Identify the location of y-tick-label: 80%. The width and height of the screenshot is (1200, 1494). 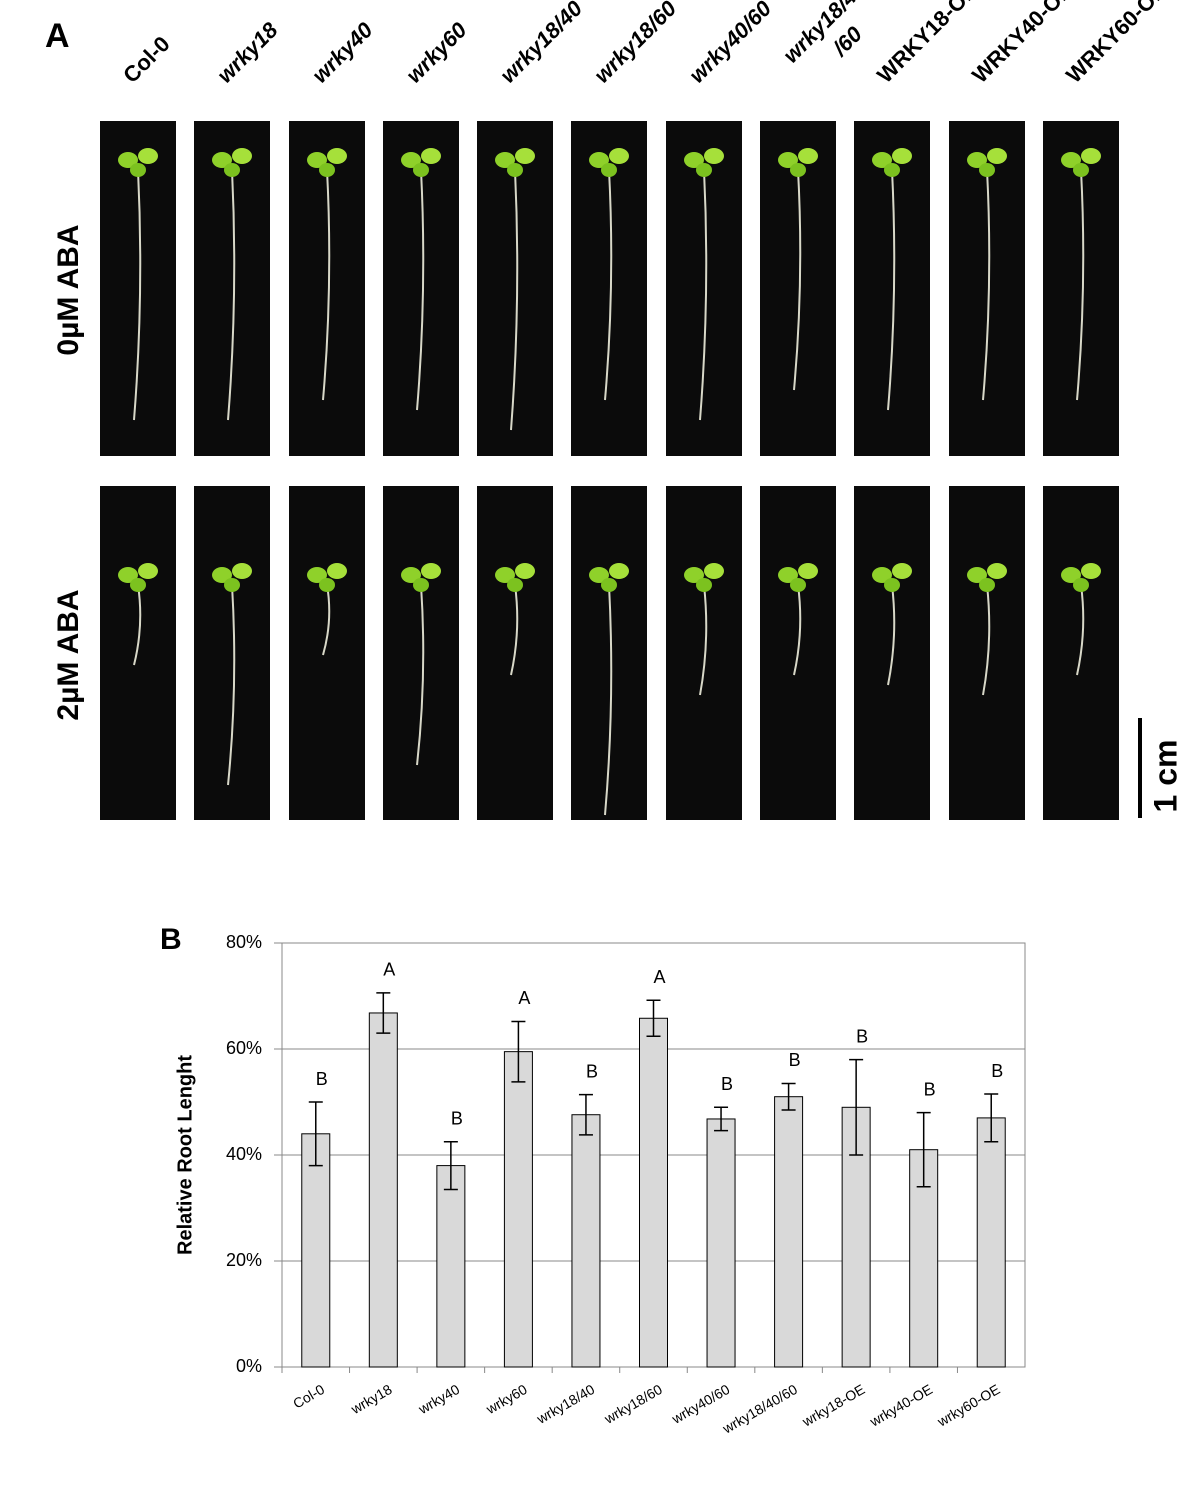
(244, 942).